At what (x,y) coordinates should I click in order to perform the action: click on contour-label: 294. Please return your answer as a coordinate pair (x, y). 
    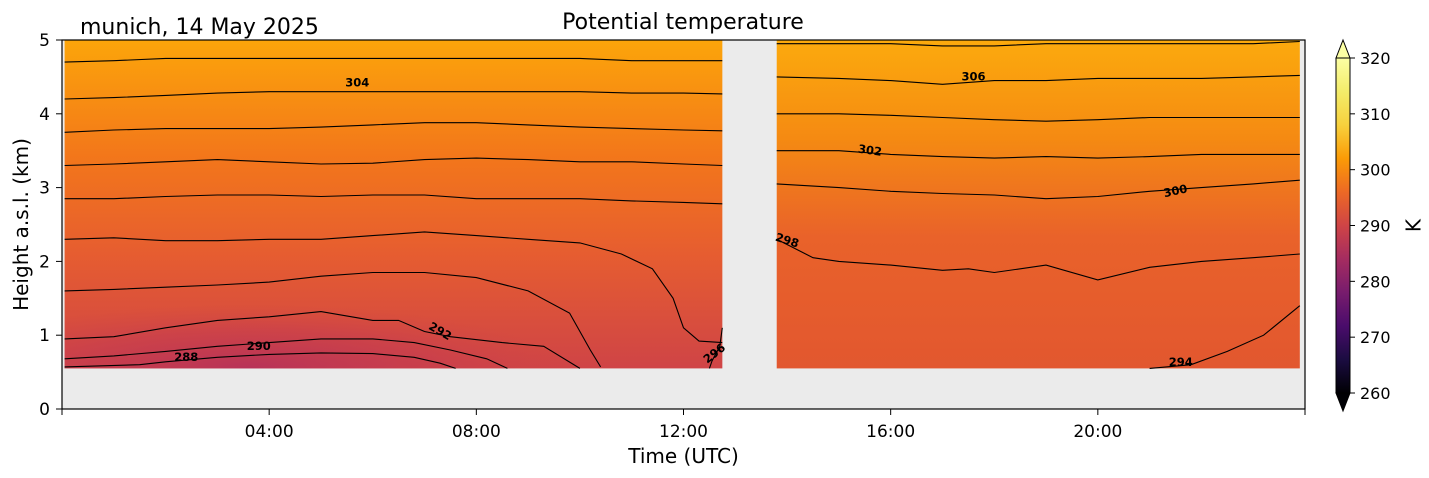
    Looking at the image, I should click on (1181, 362).